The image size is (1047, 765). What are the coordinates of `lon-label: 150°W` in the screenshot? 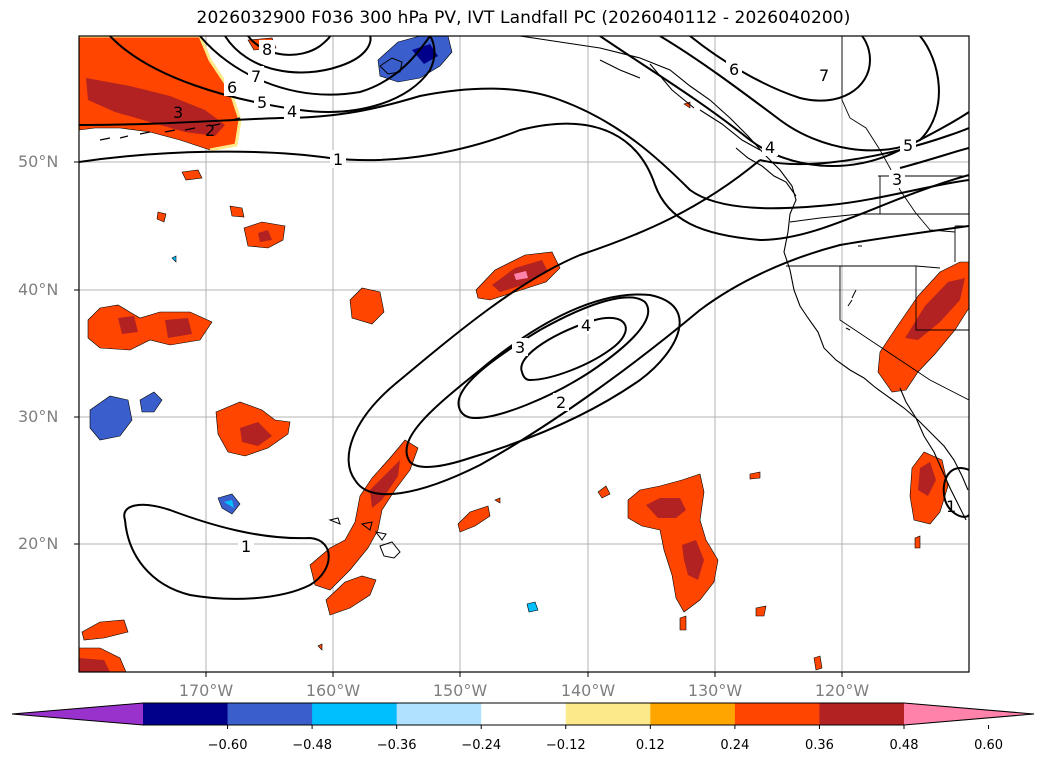 It's located at (460, 690).